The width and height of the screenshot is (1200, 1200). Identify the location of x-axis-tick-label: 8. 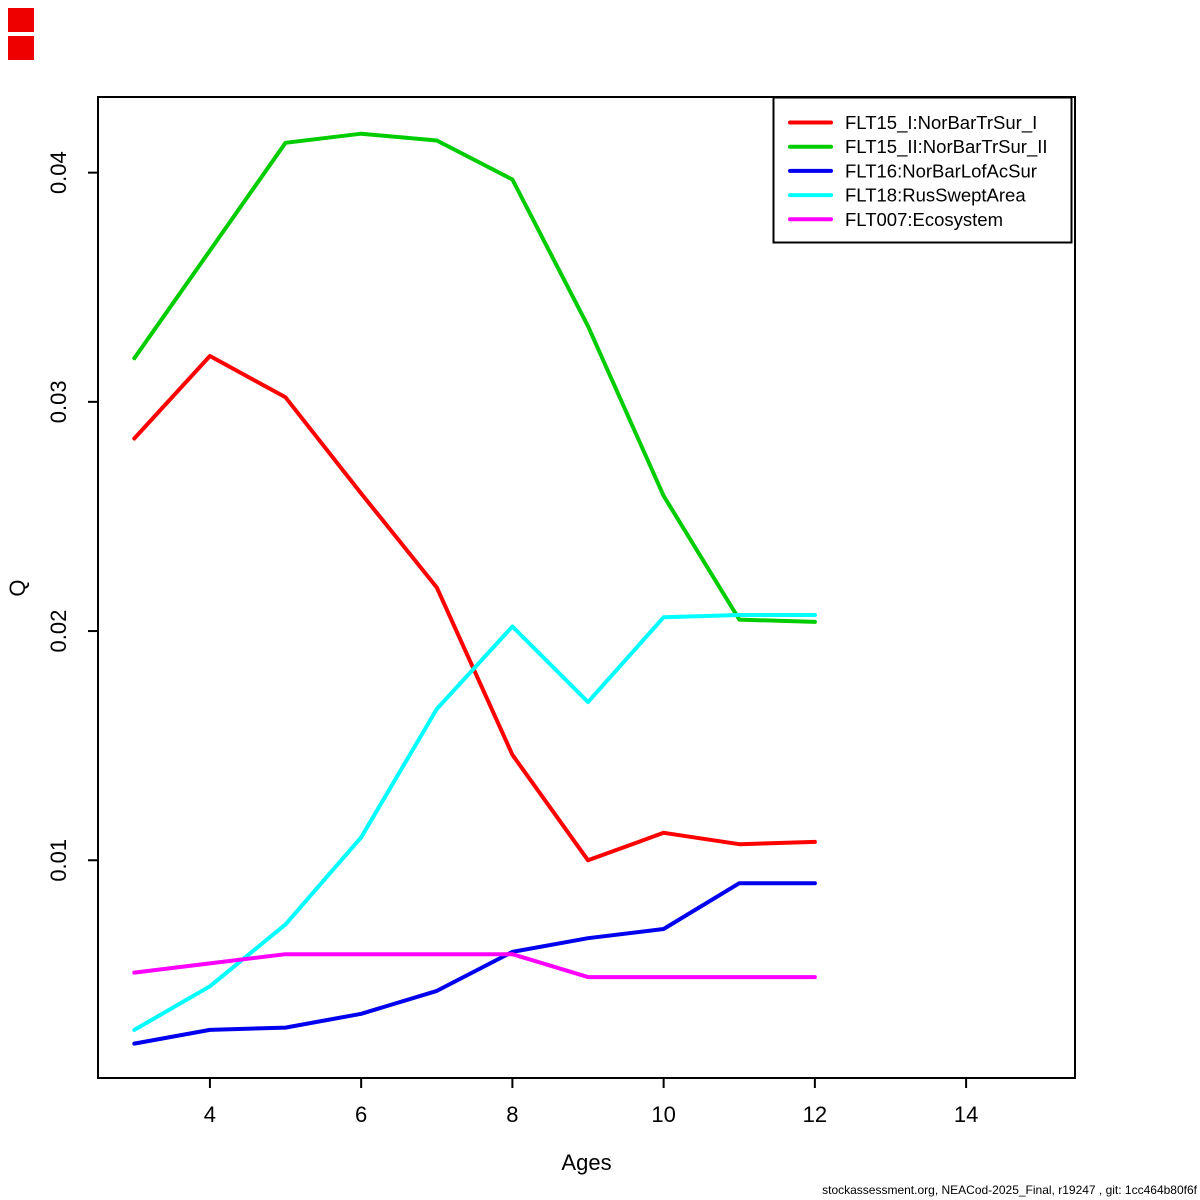
(512, 1114).